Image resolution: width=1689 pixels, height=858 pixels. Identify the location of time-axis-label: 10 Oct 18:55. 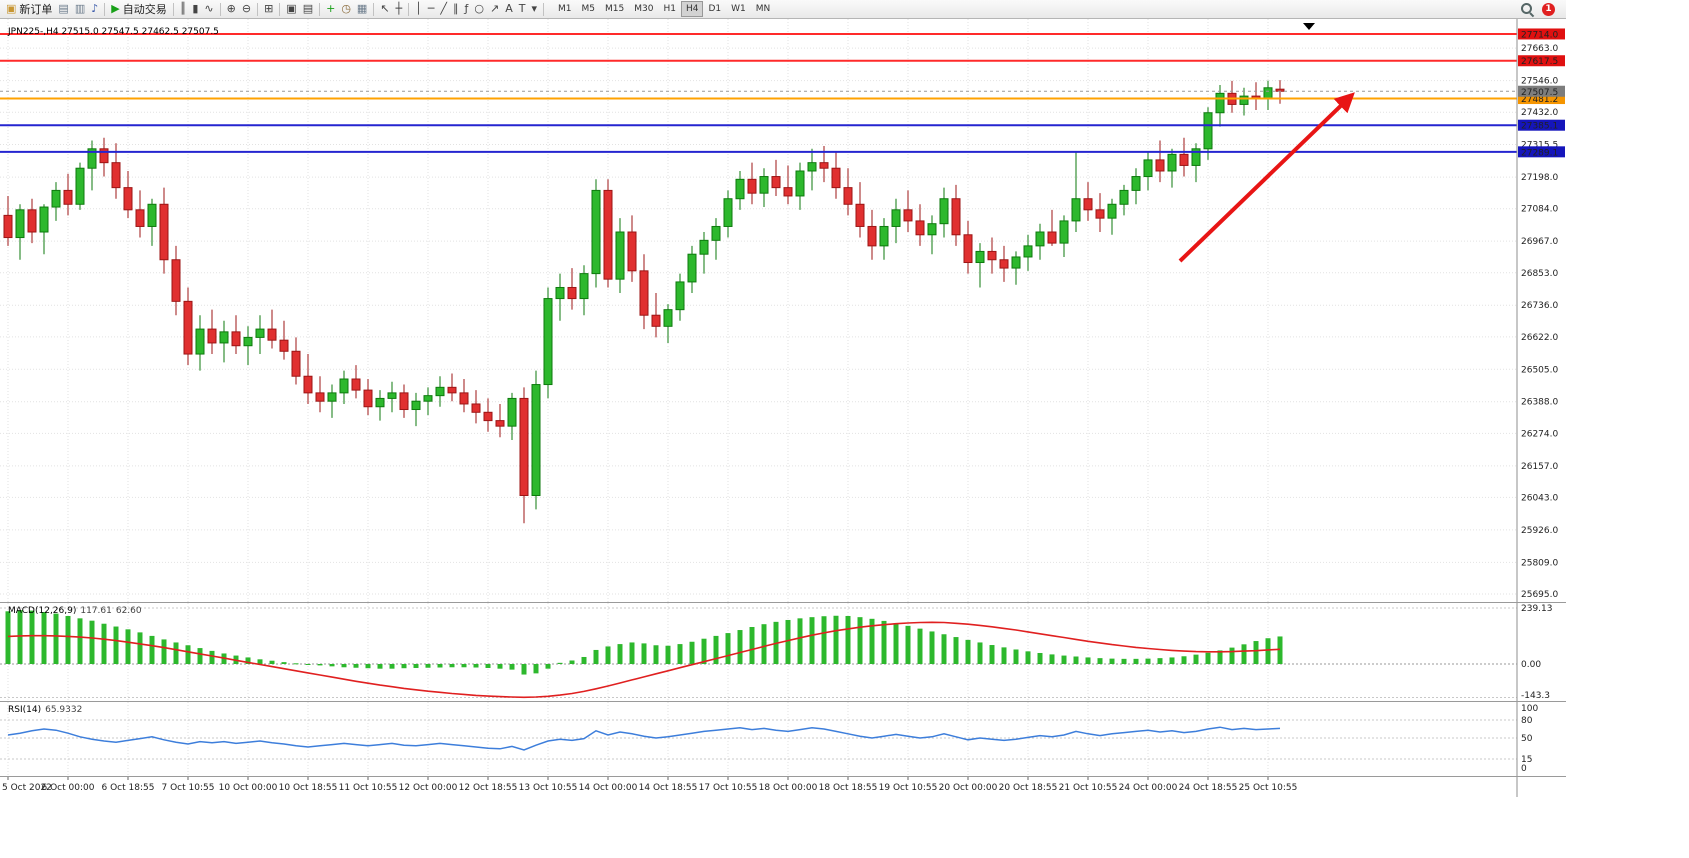
(308, 788).